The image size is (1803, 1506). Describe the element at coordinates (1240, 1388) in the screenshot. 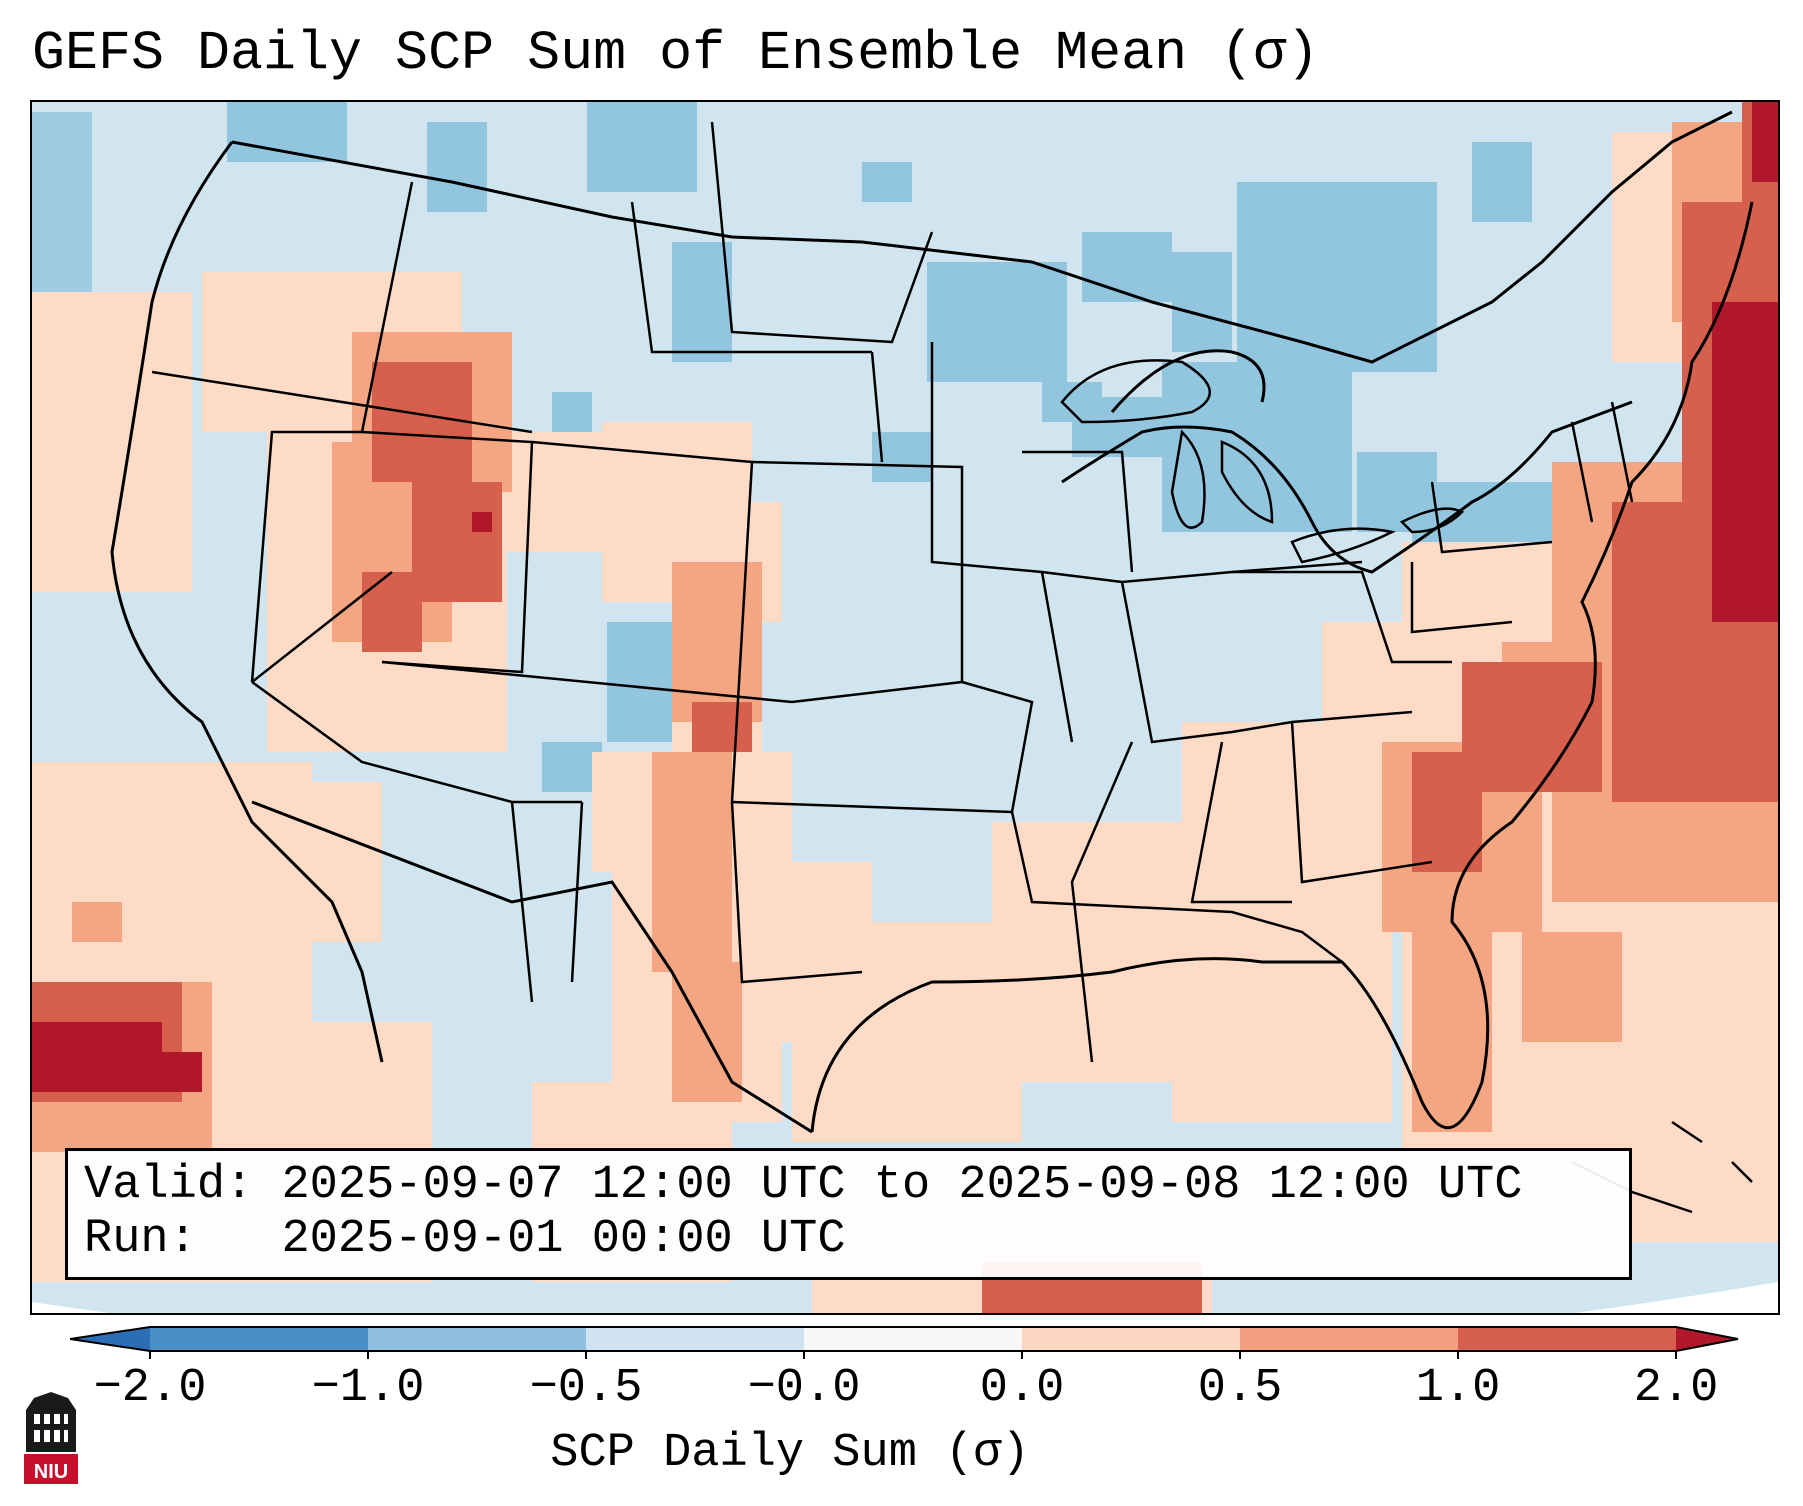

I see `colorbar-tick-label: 0.5` at that location.